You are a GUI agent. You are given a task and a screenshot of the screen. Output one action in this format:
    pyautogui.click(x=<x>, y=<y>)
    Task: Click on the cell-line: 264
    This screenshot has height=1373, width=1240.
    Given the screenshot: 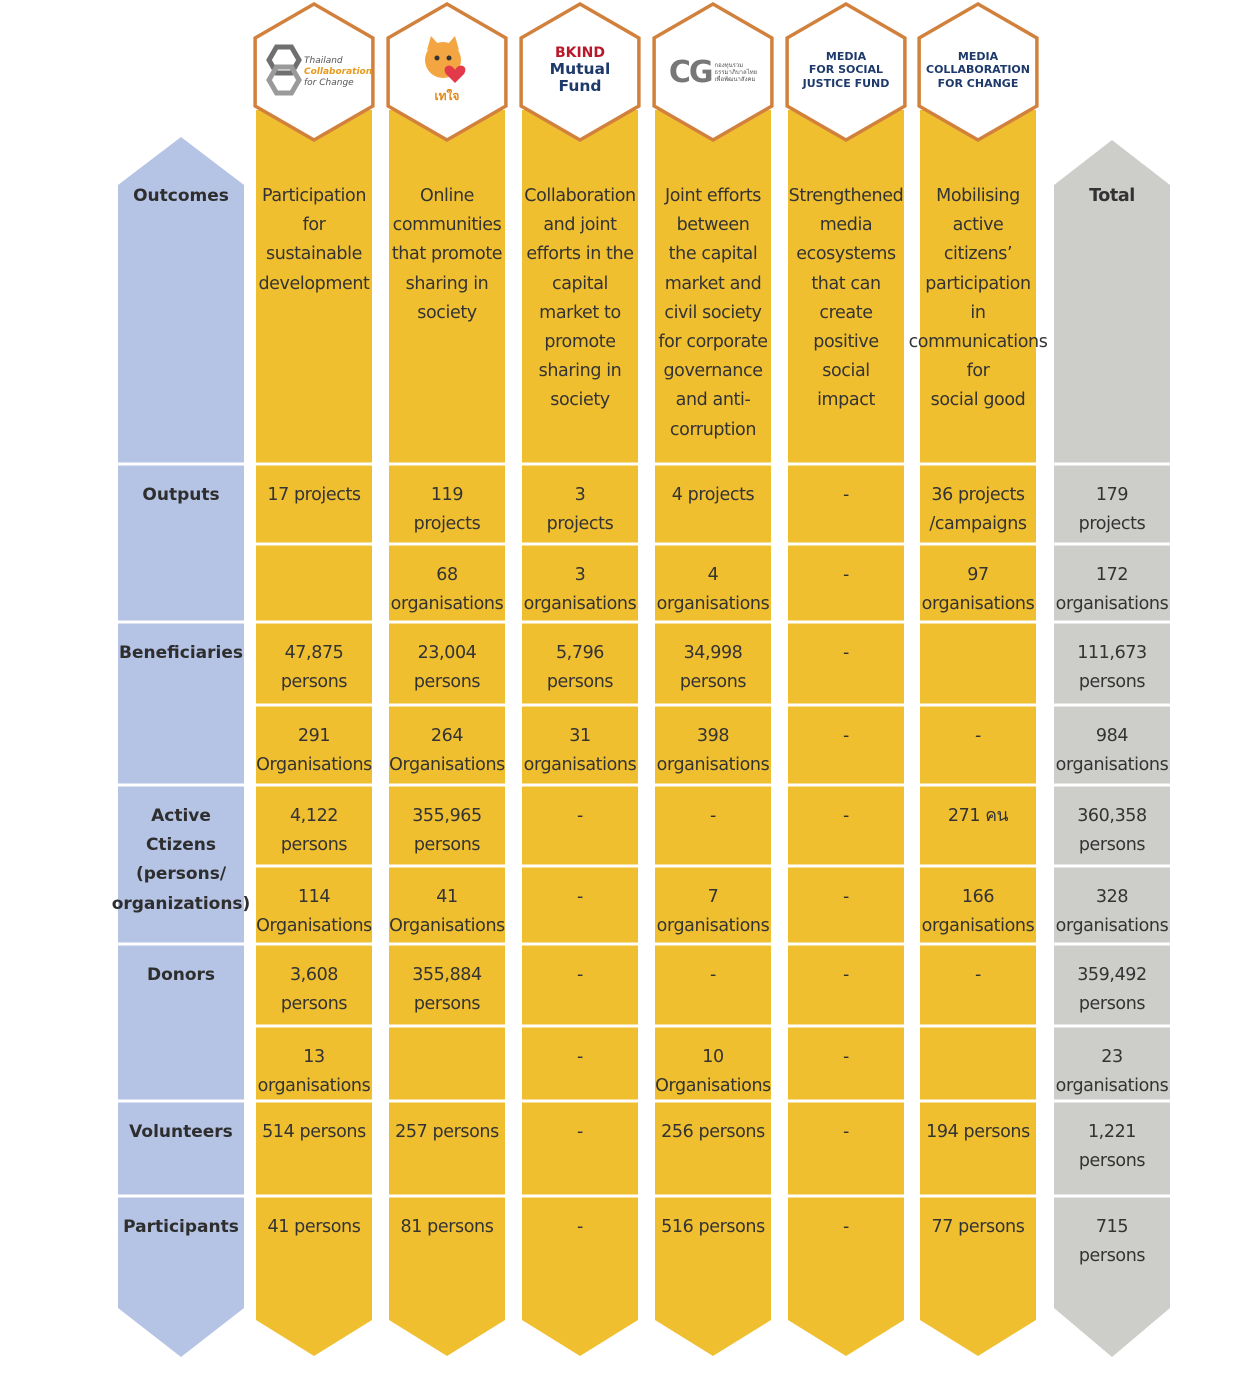 What is the action you would take?
    pyautogui.click(x=447, y=736)
    